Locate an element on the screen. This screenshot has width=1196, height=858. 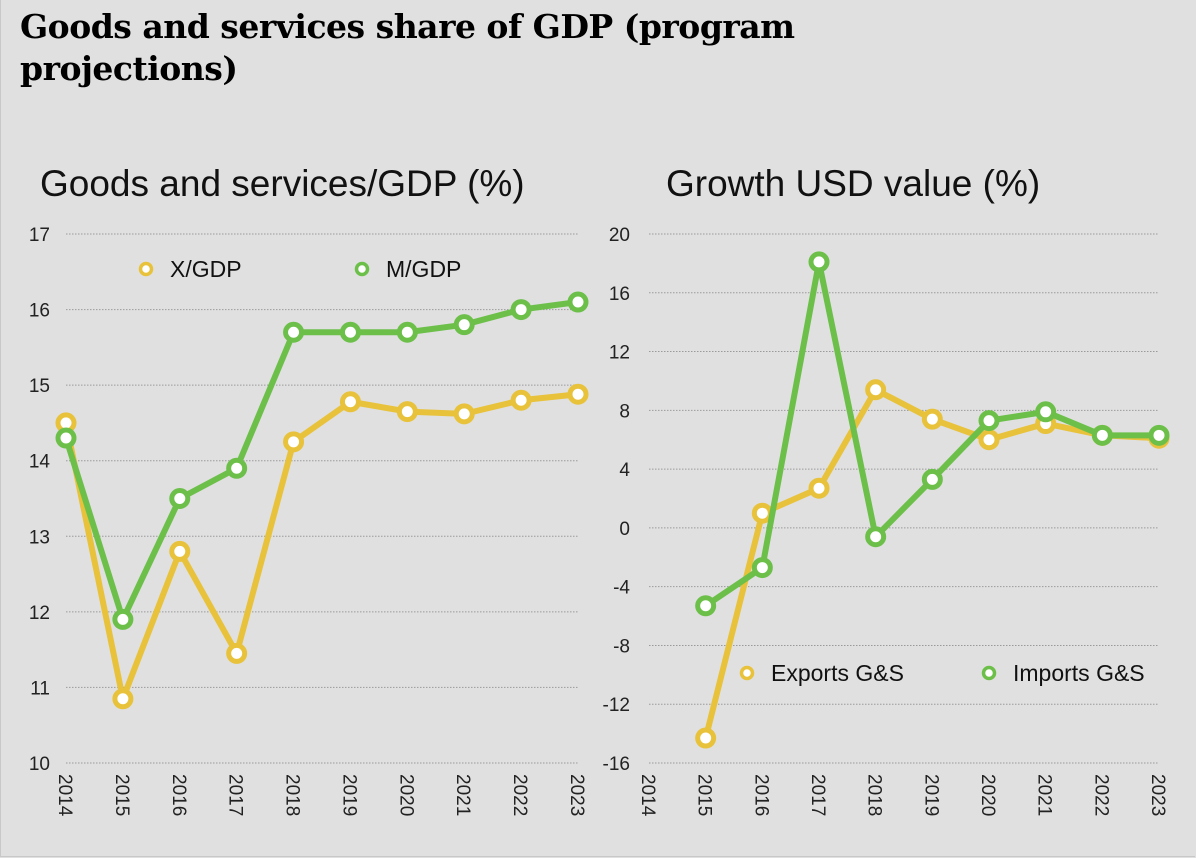
legend-label: M/GDP is located at coordinates (423, 269).